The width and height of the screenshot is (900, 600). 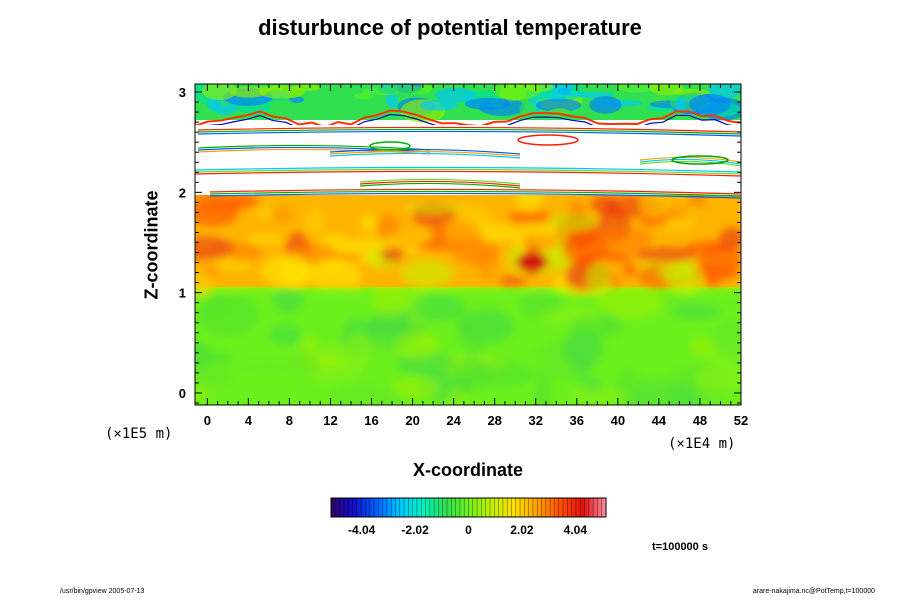 I want to click on y-tick-label: 1, so click(x=182, y=293).